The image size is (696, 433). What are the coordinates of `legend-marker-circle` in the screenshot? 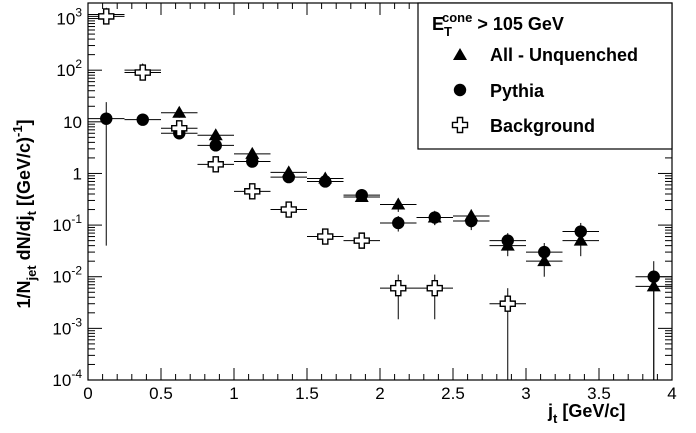 It's located at (460, 90).